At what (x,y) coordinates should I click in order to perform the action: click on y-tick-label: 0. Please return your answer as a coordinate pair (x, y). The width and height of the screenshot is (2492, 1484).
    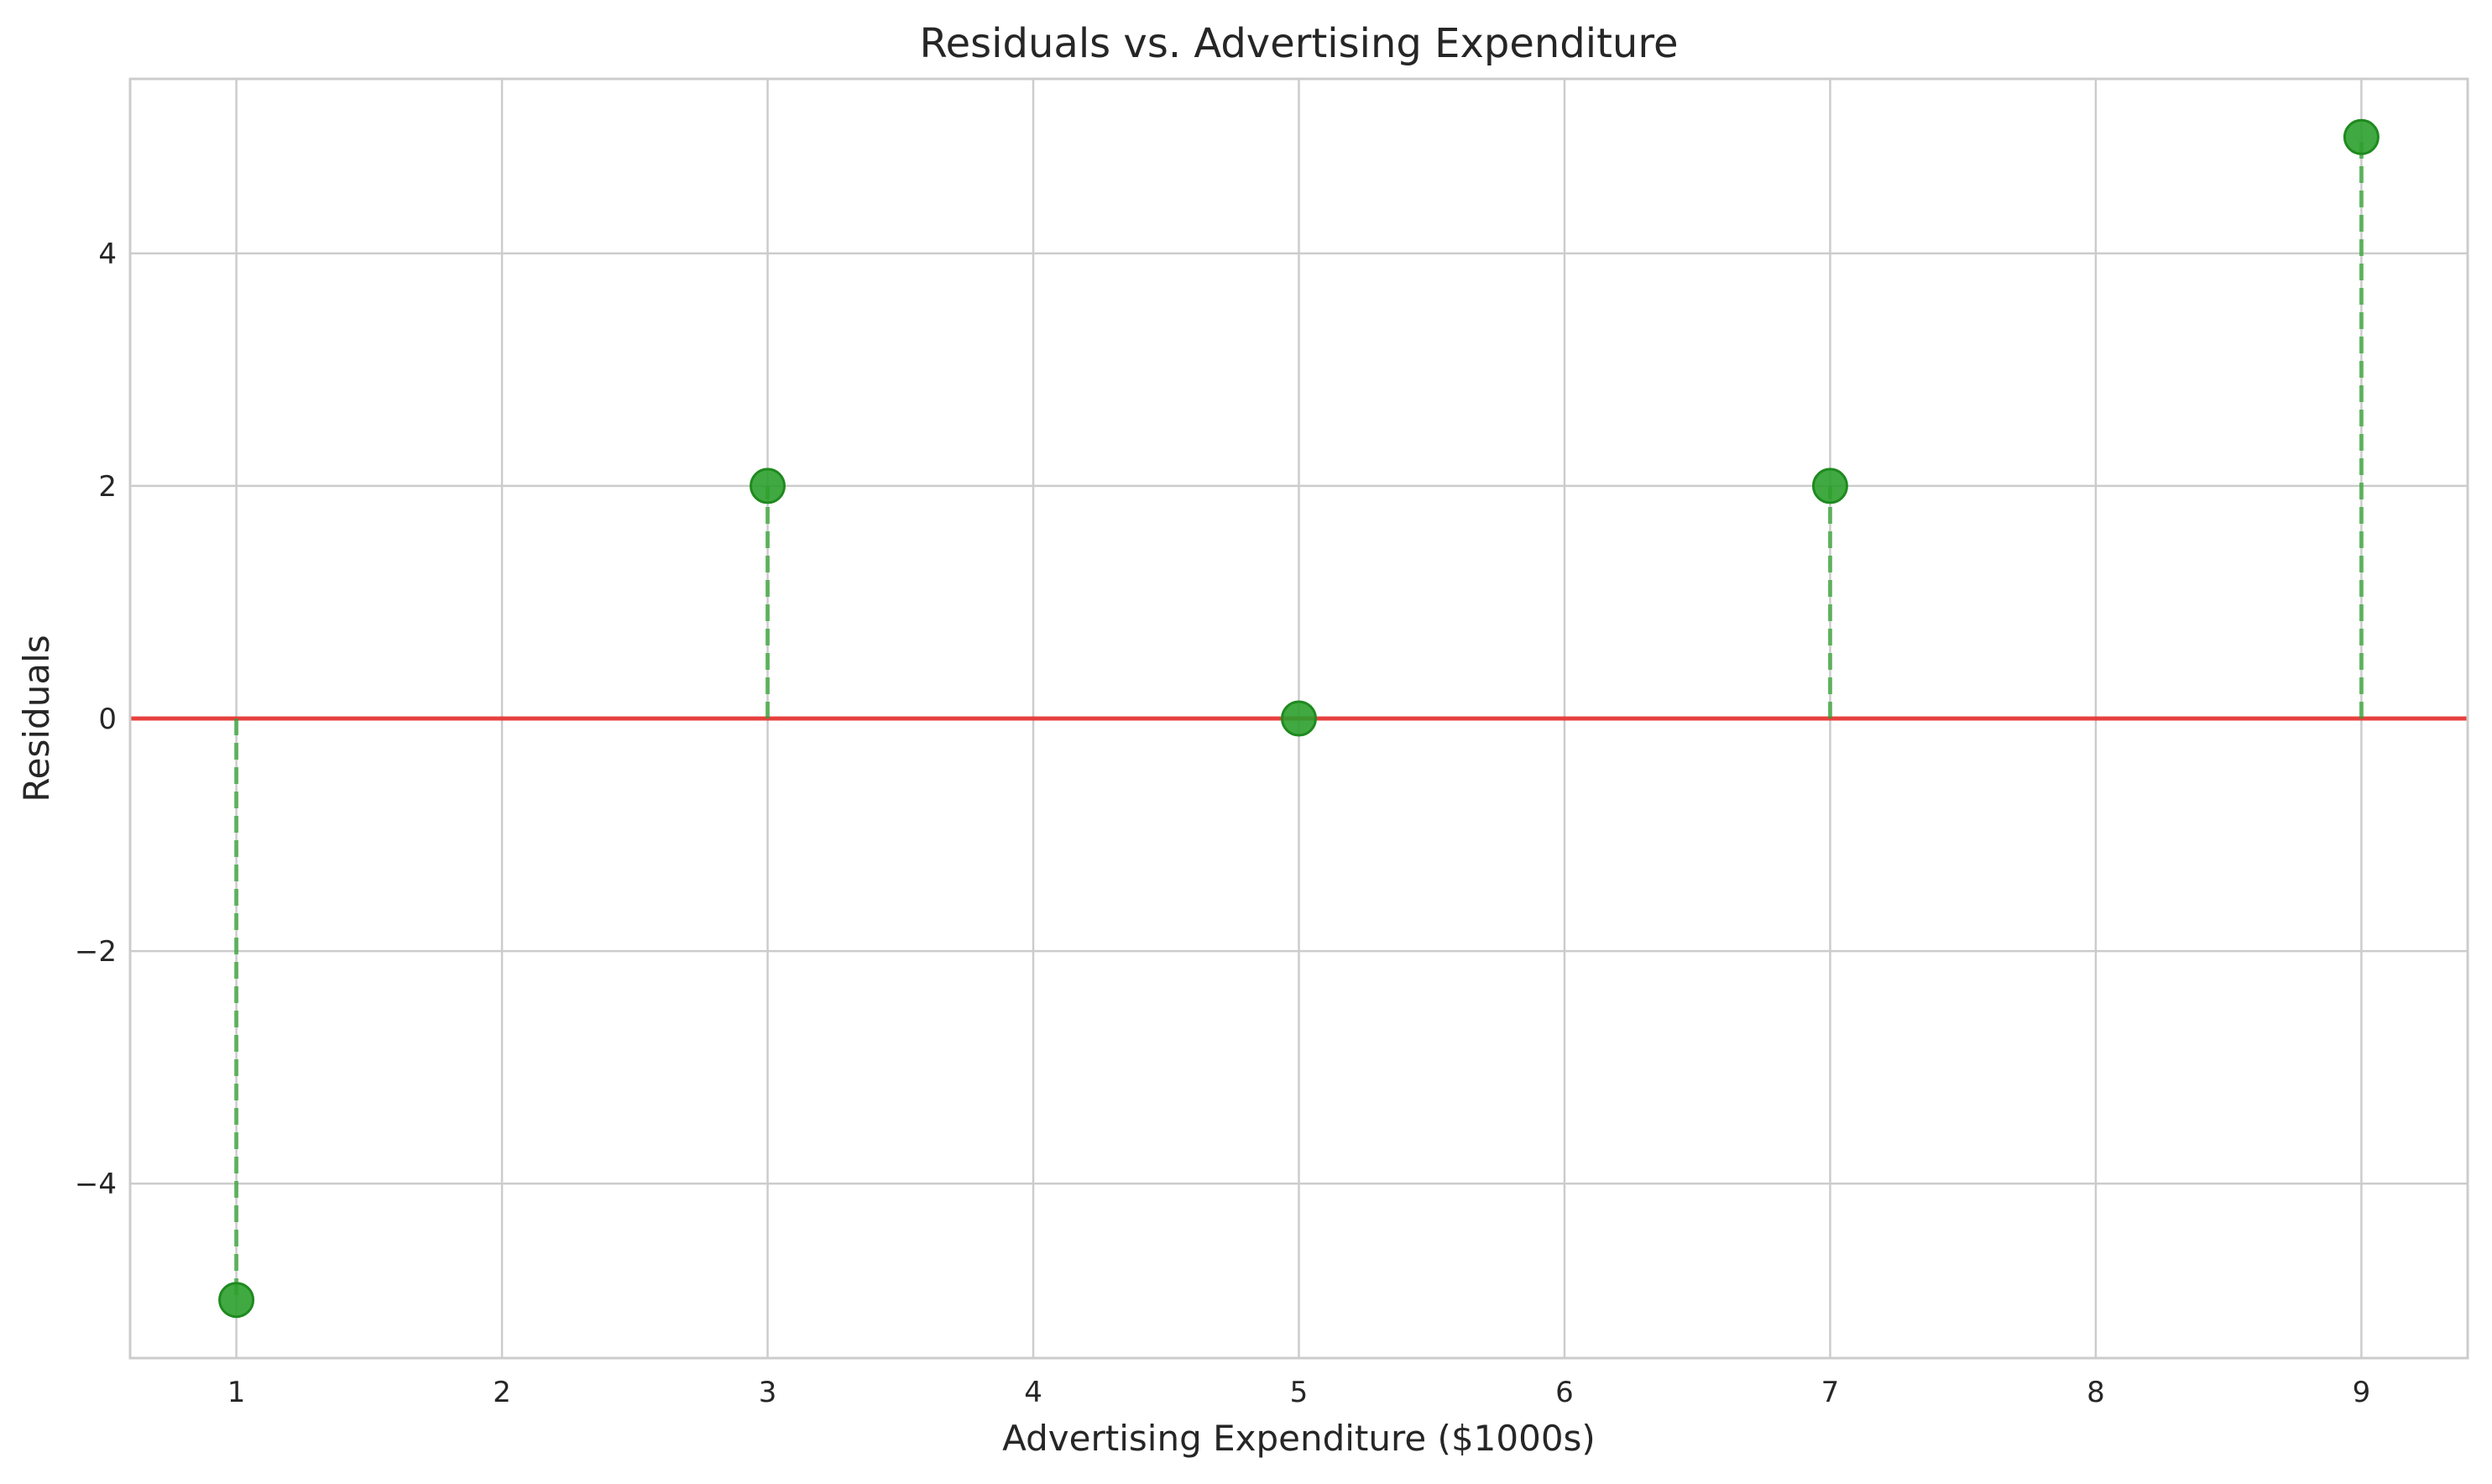
    Looking at the image, I should click on (108, 719).